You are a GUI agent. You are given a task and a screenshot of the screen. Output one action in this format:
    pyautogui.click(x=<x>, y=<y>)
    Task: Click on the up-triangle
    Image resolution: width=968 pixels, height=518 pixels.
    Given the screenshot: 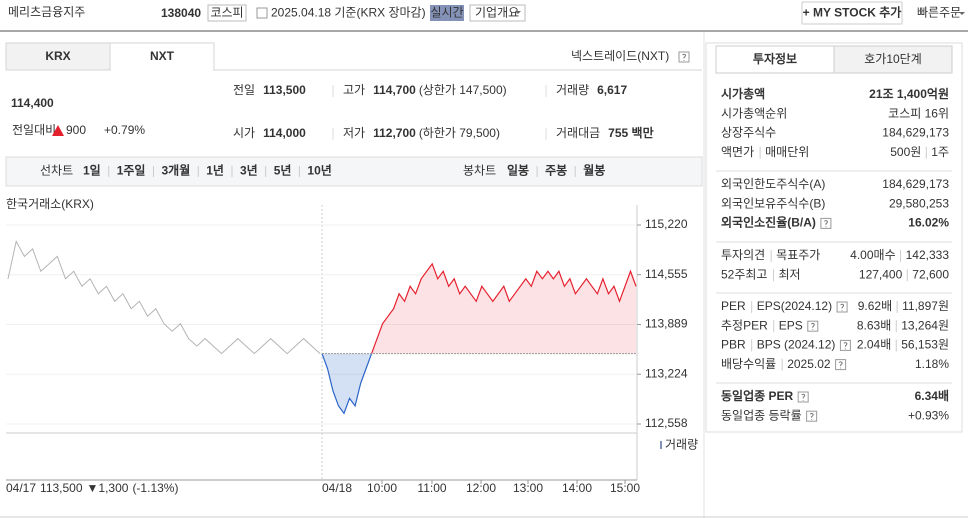 What is the action you would take?
    pyautogui.click(x=58, y=130)
    